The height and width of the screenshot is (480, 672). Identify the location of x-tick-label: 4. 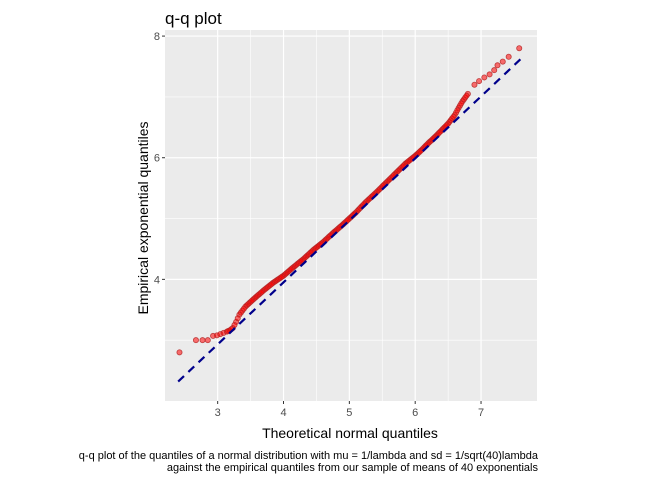
(283, 413).